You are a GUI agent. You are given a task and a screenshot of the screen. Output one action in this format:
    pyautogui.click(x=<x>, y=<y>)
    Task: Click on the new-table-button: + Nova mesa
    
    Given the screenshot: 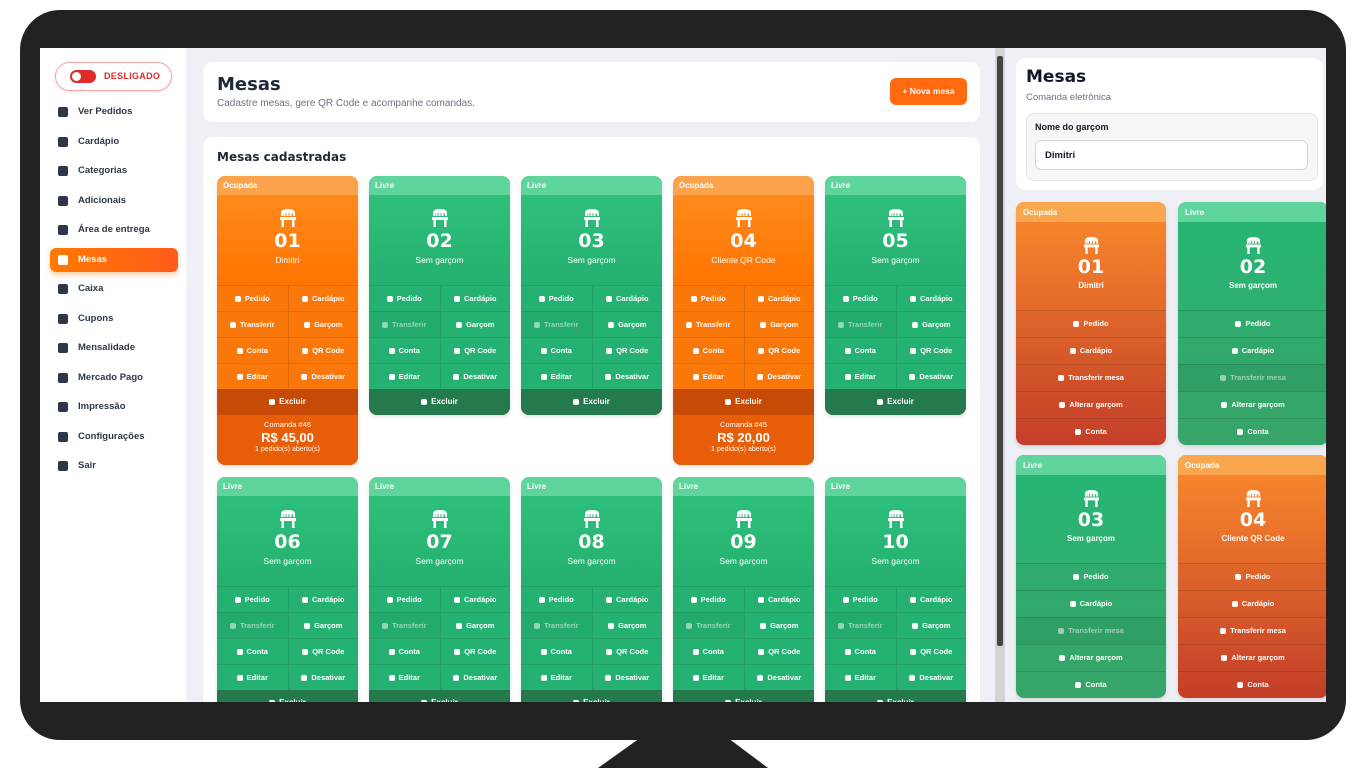 What is the action you would take?
    pyautogui.click(x=928, y=91)
    